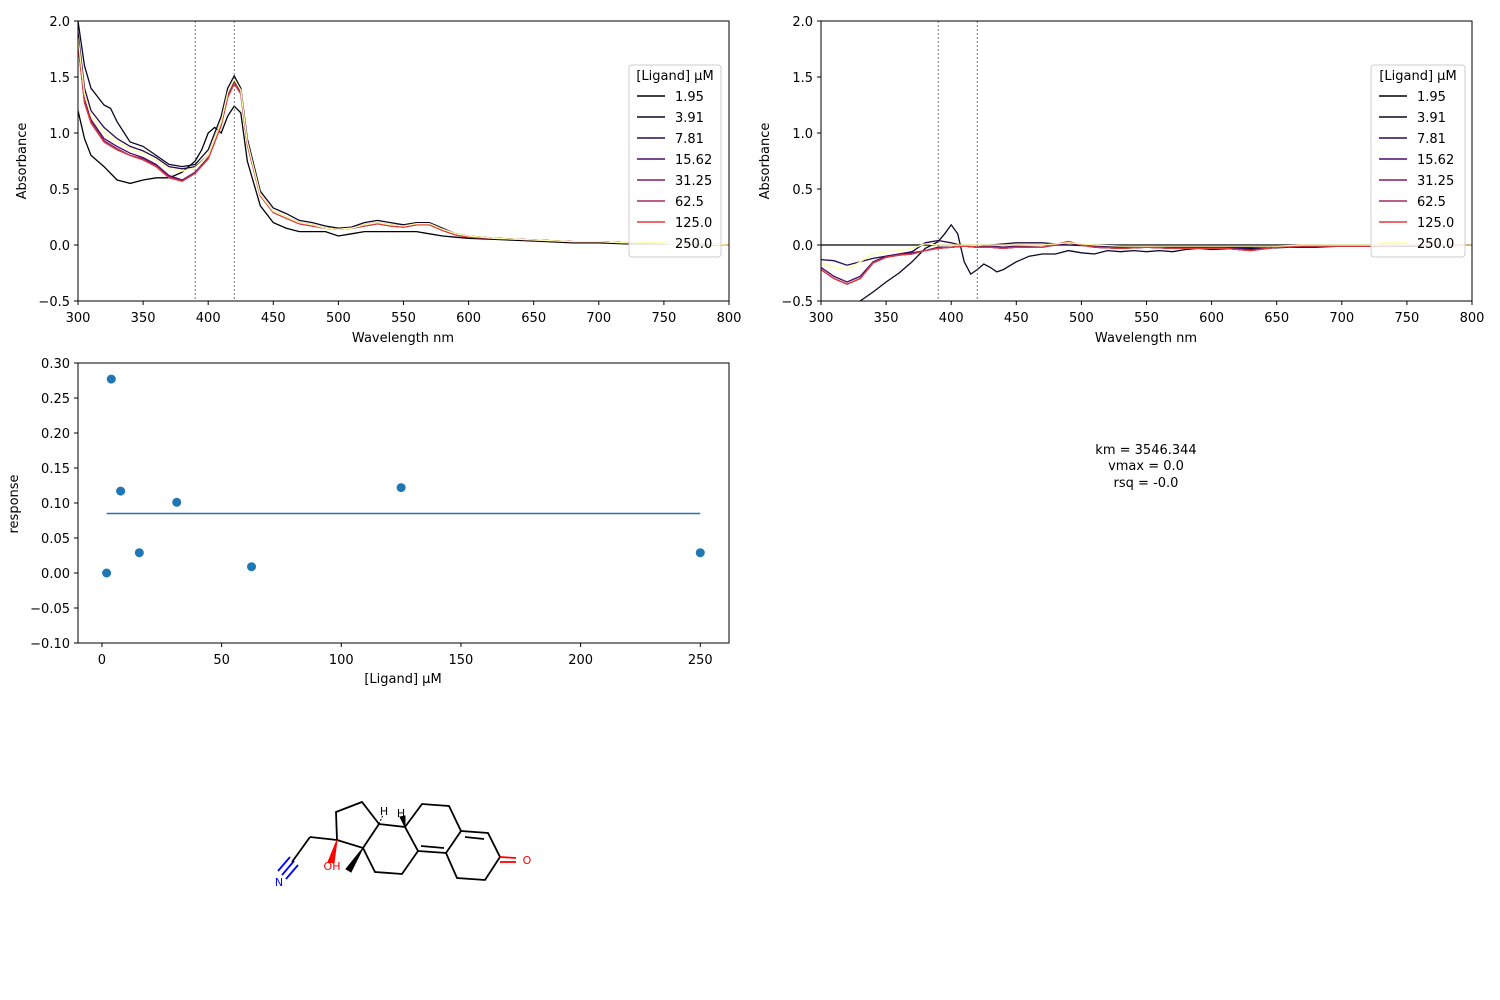  What do you see at coordinates (55, 434) in the screenshot?
I see `y-tick-label: 0.20` at bounding box center [55, 434].